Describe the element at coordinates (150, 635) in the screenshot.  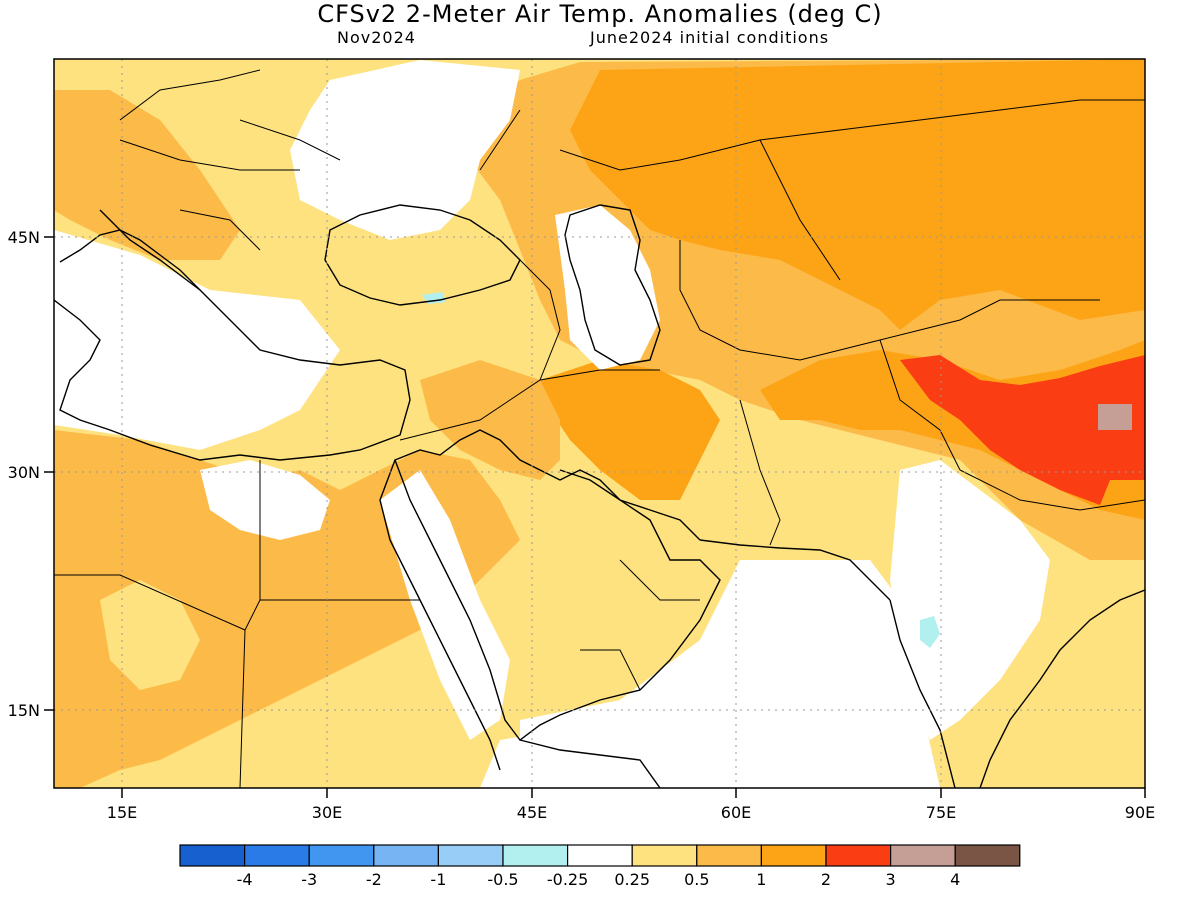
I see `region-east-africa-light` at that location.